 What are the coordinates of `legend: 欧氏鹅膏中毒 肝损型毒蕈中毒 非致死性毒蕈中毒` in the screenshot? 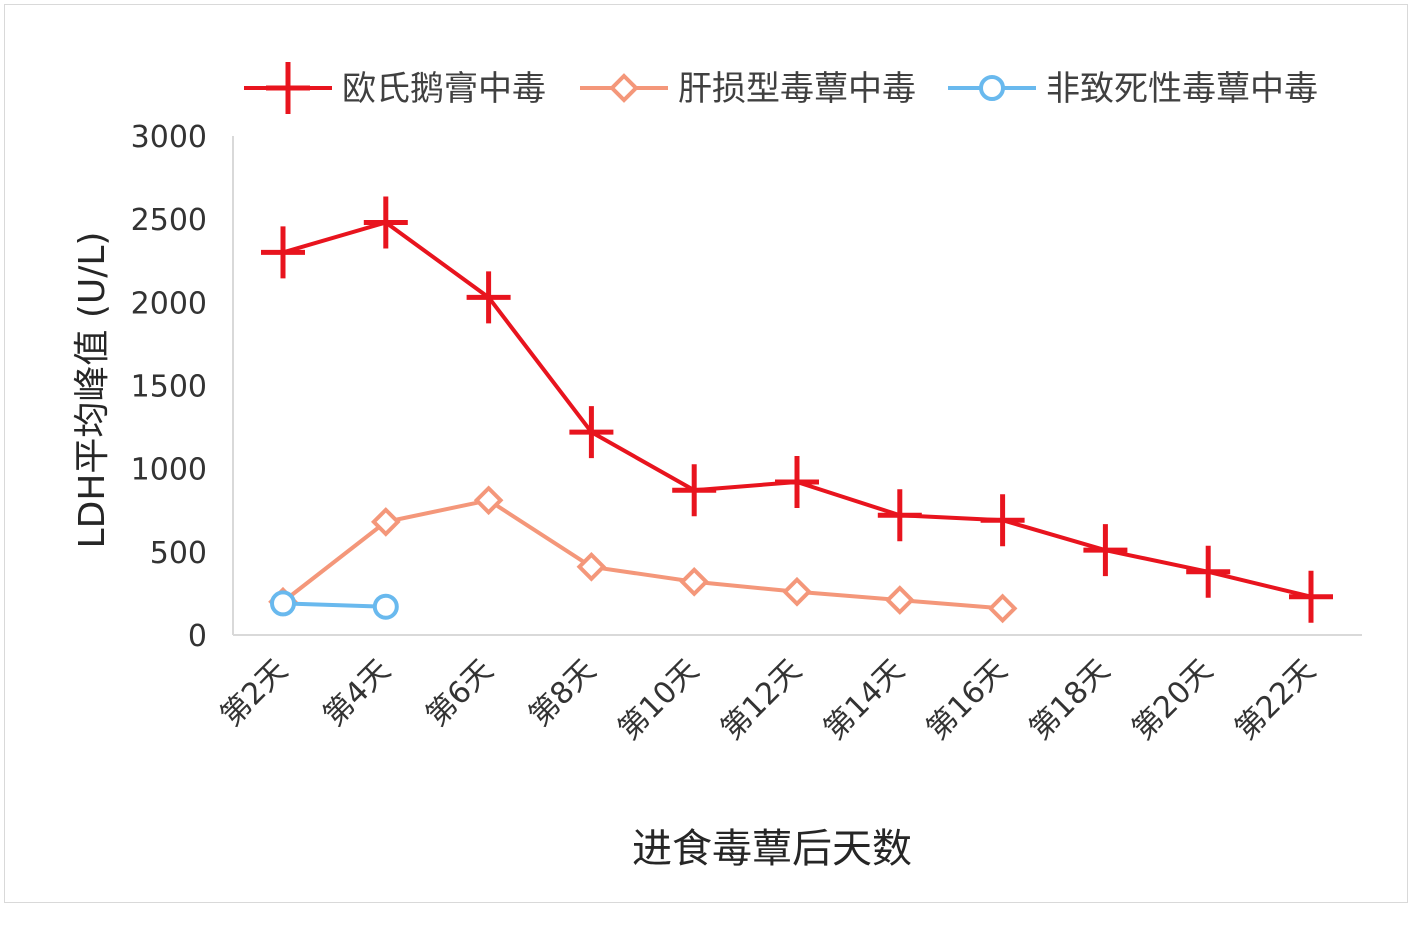 It's located at (781, 88).